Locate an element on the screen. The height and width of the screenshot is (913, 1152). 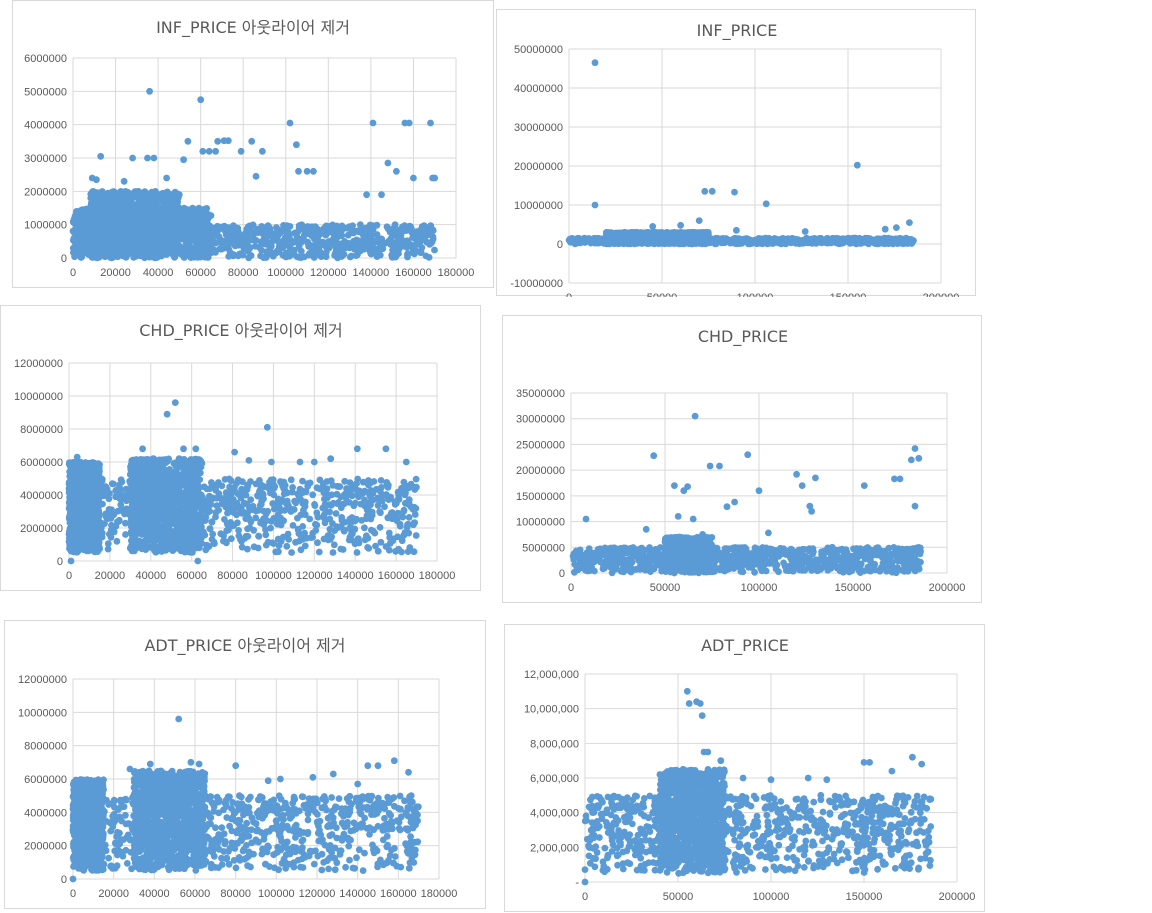
x-tick-label: 50000 is located at coordinates (662, 294).